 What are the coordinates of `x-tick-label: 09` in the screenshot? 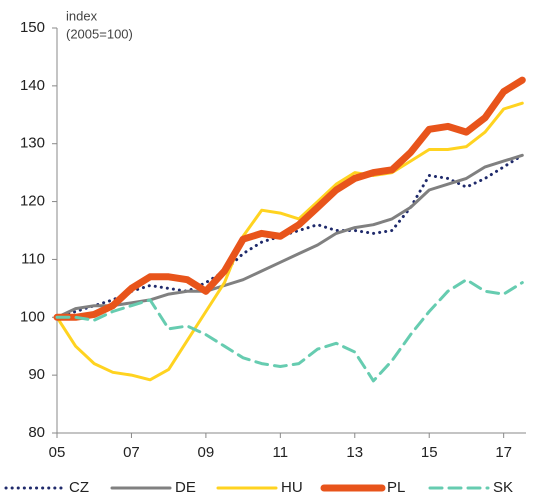 It's located at (206, 452).